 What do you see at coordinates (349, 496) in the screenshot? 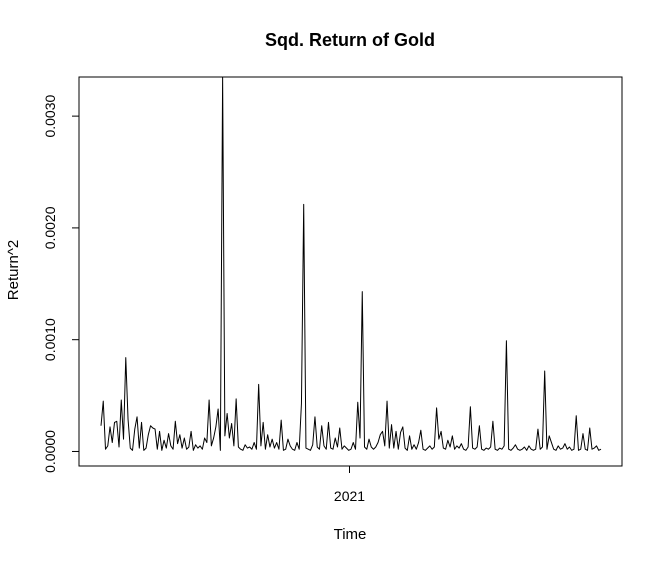
I see `x-tick-label: 2021` at bounding box center [349, 496].